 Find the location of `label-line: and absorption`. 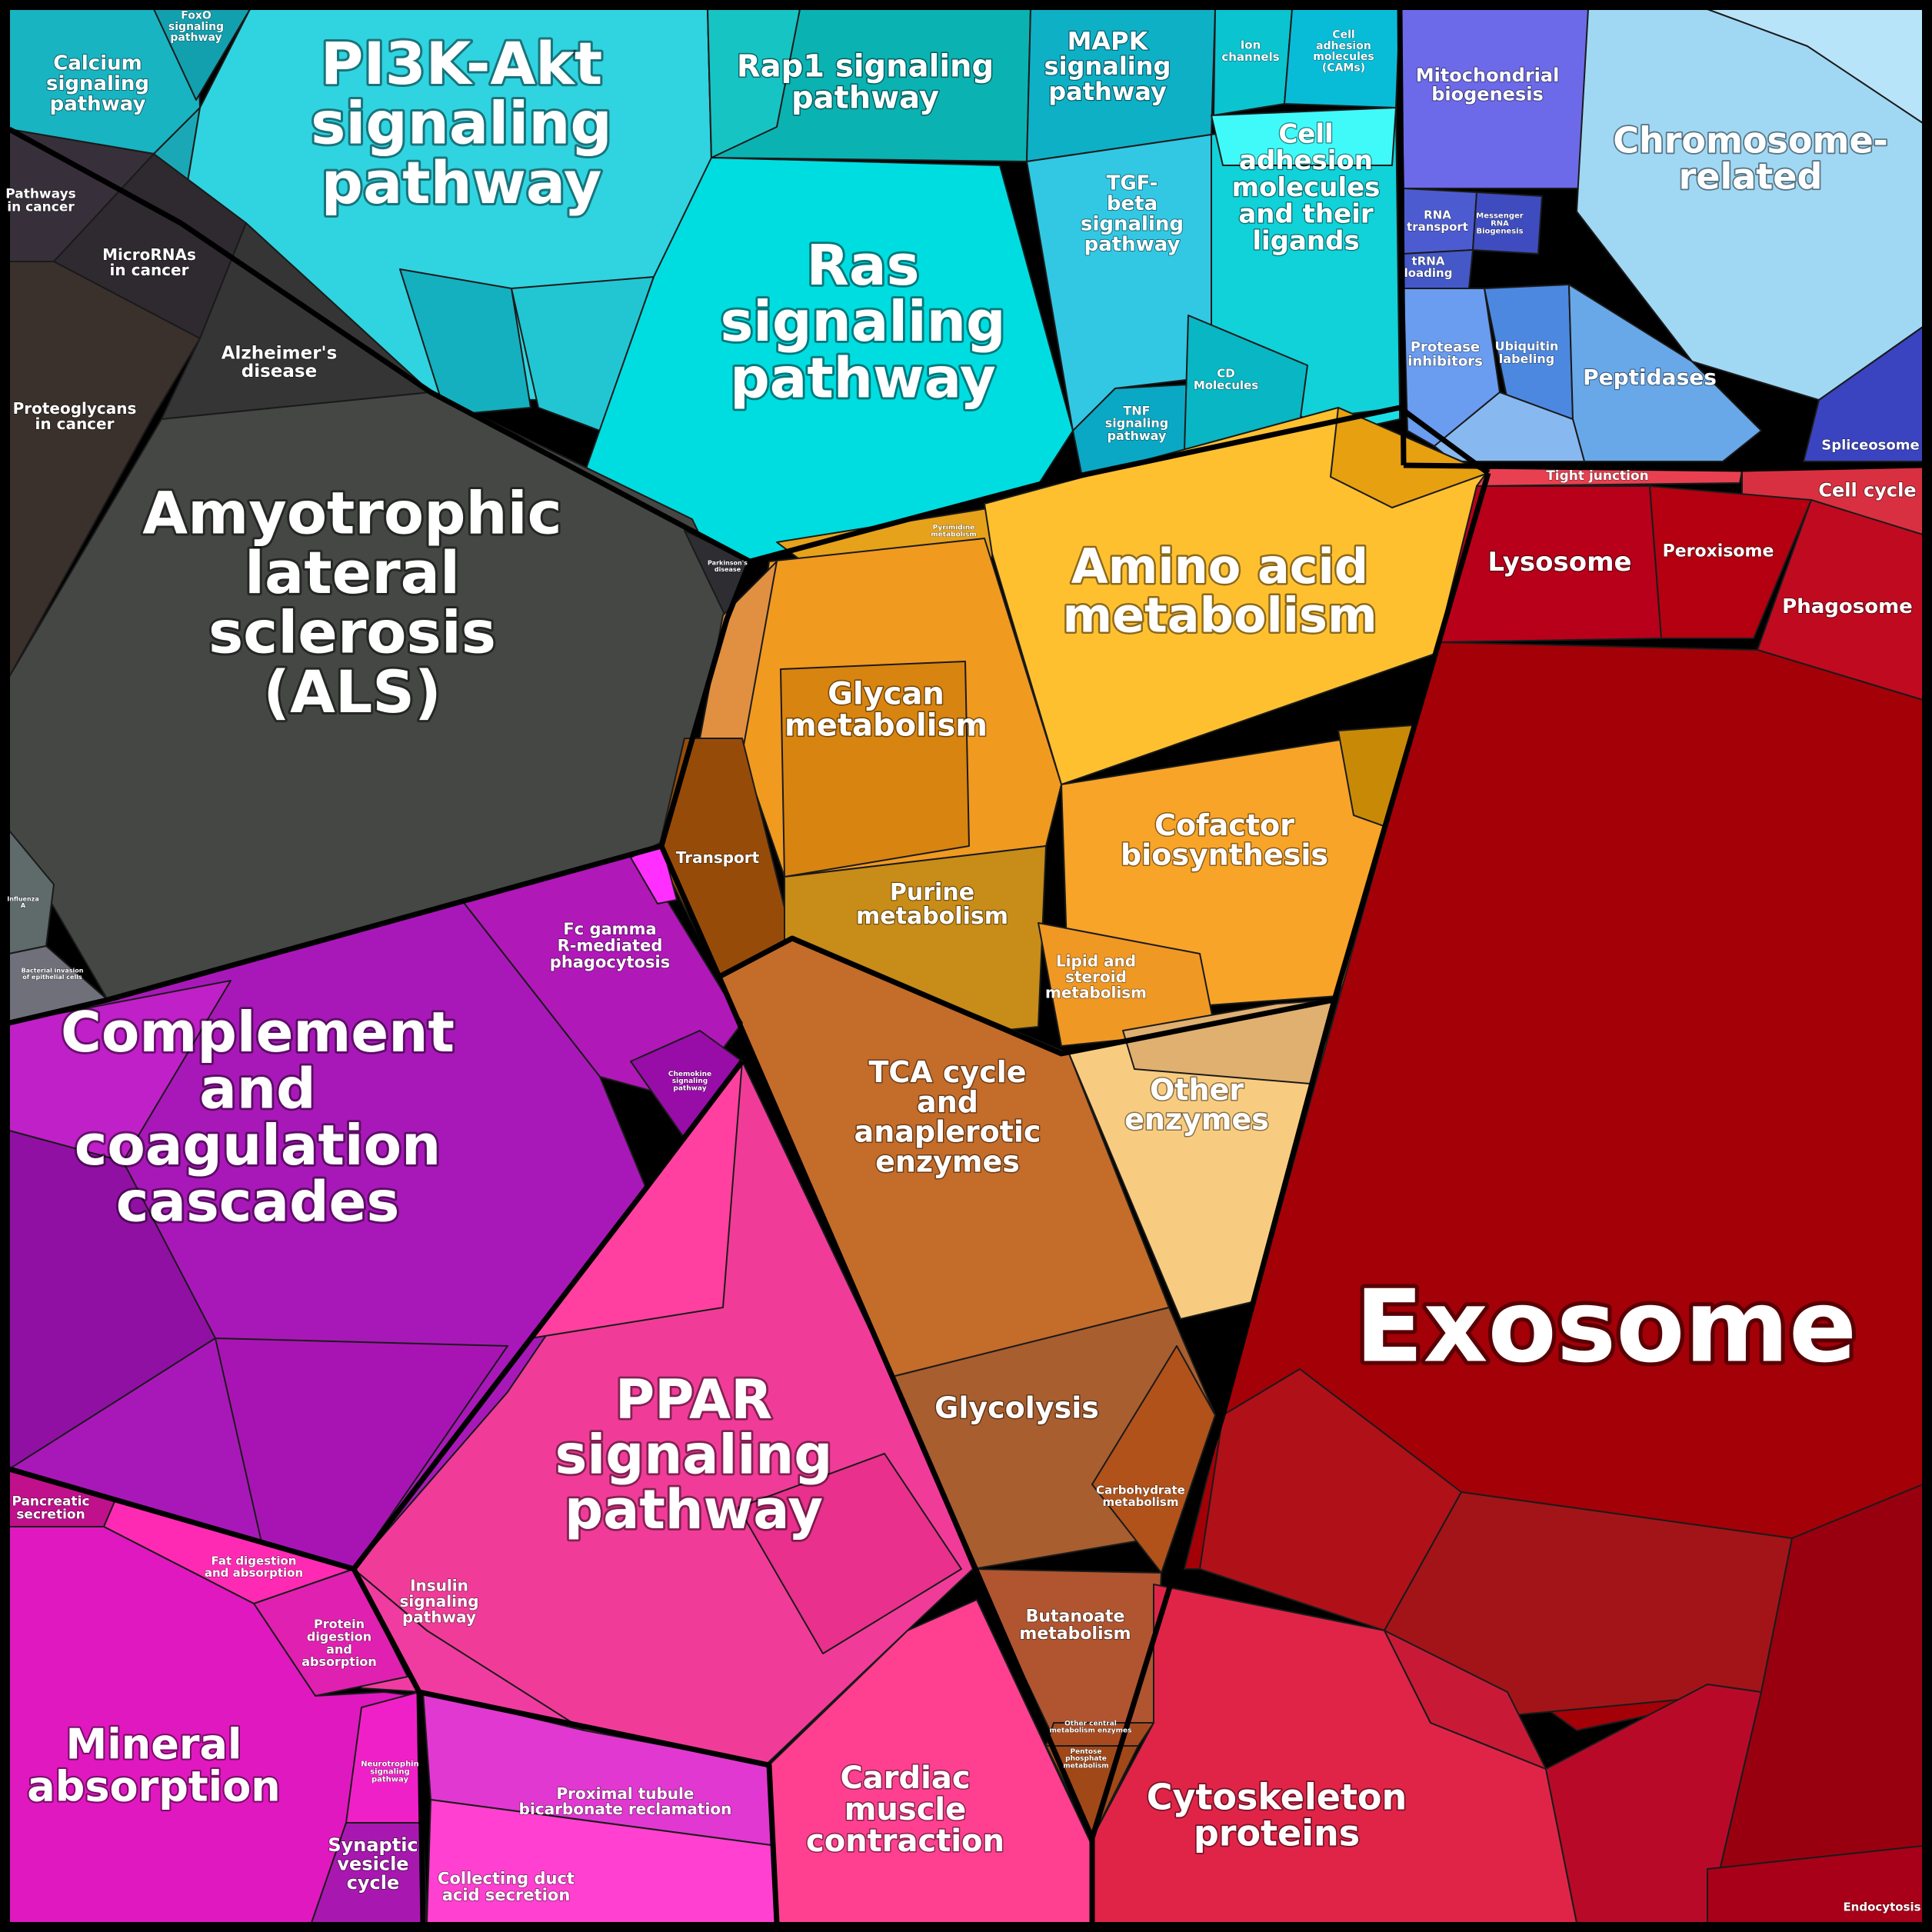

label-line: and absorption is located at coordinates (254, 1573).